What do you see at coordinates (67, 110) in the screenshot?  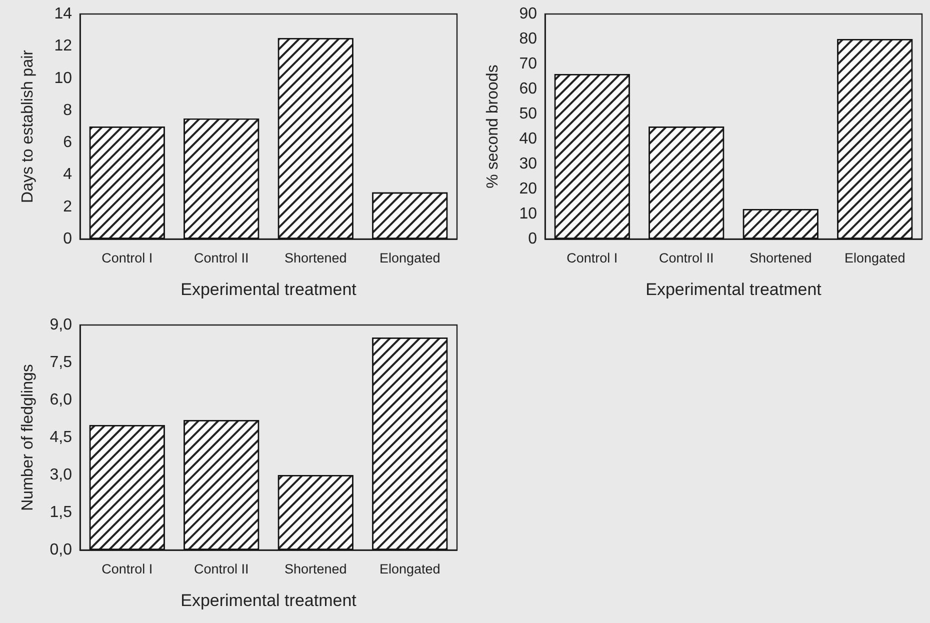 I see `y-tick-label: 8` at bounding box center [67, 110].